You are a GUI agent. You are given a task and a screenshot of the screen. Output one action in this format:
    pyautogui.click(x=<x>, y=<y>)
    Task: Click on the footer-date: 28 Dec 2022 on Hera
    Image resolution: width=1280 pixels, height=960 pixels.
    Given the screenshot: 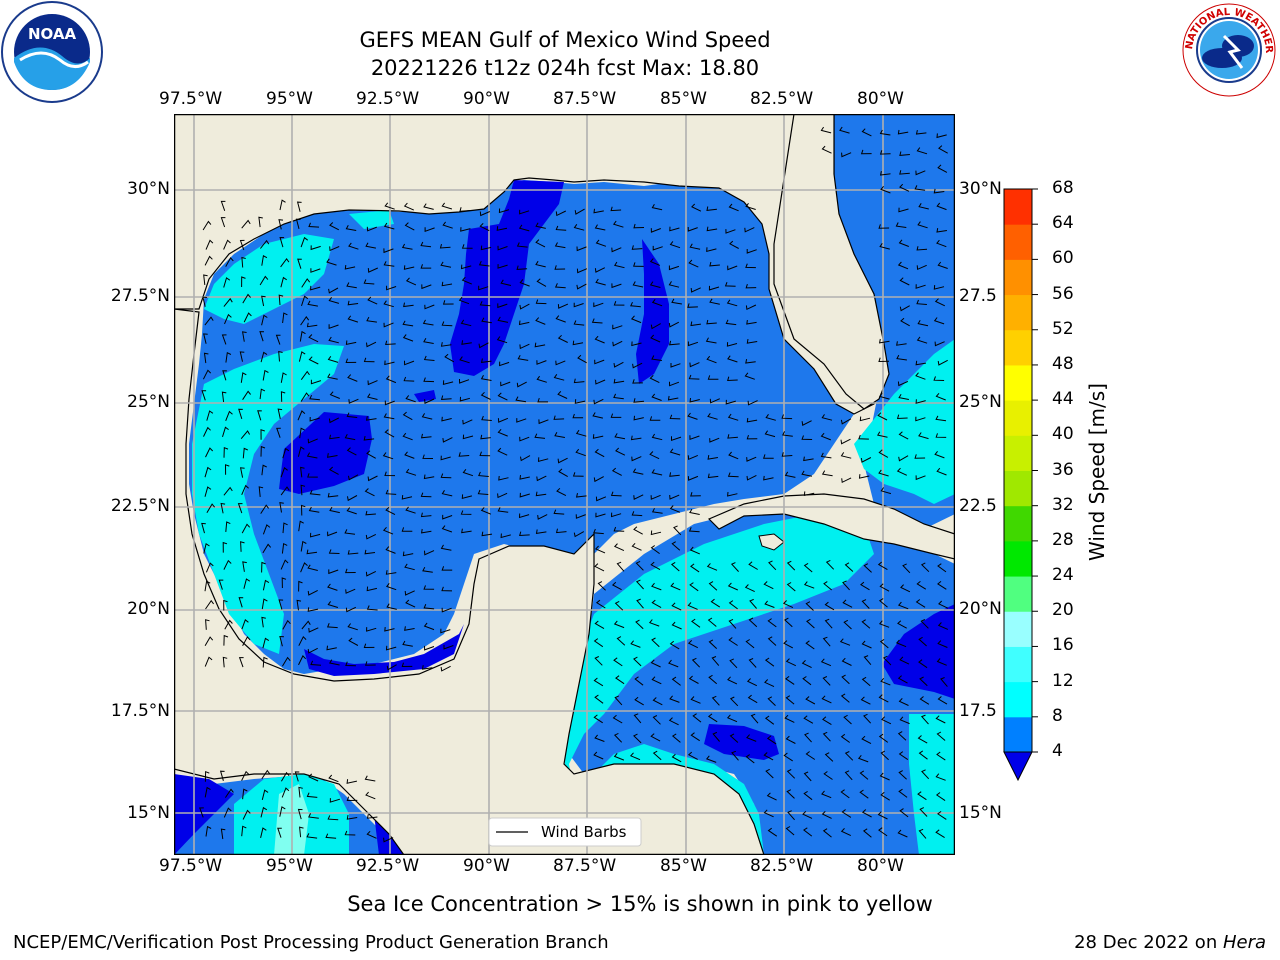 What is the action you would take?
    pyautogui.click(x=1170, y=942)
    